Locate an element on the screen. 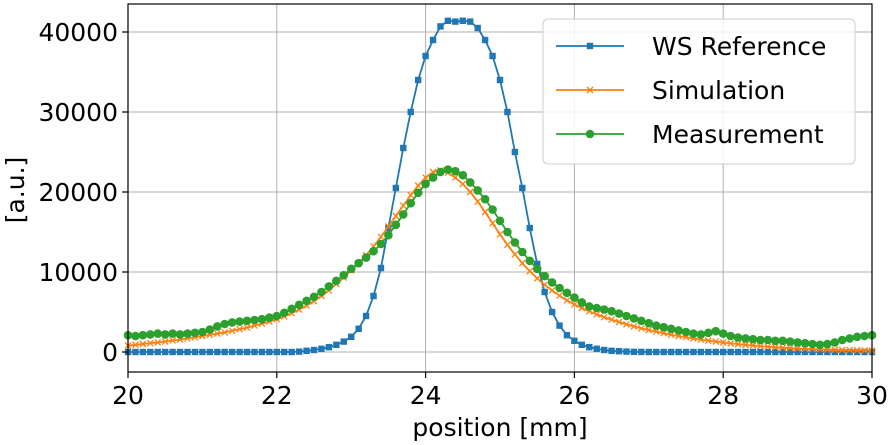 The height and width of the screenshot is (445, 889). x-tick-label: 24 is located at coordinates (426, 395).